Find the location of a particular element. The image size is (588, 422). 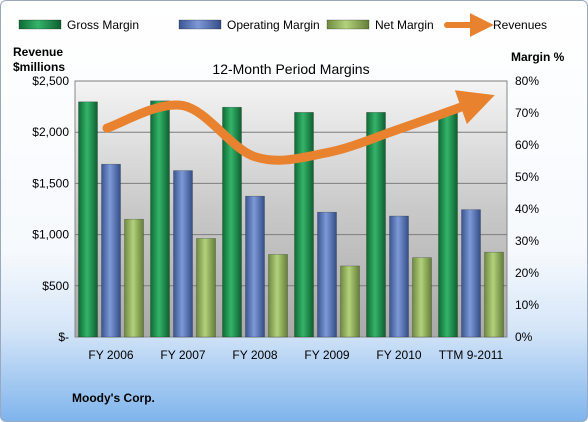

left-axis-label-line1: Revenue is located at coordinates (38, 52).